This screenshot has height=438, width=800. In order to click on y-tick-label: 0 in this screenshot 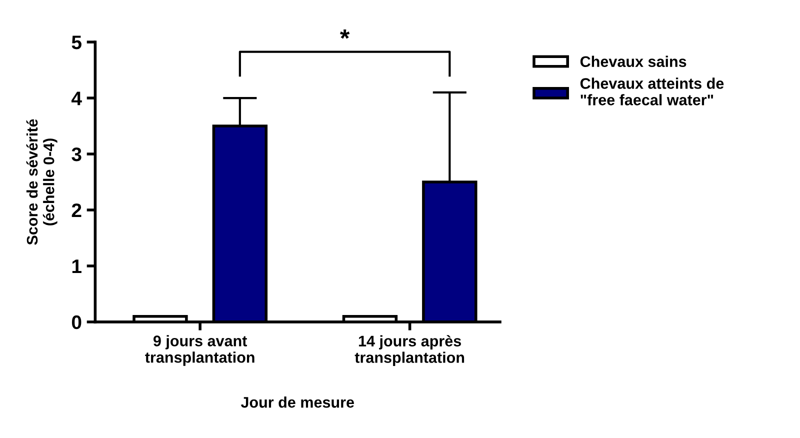, I will do `click(77, 322)`.